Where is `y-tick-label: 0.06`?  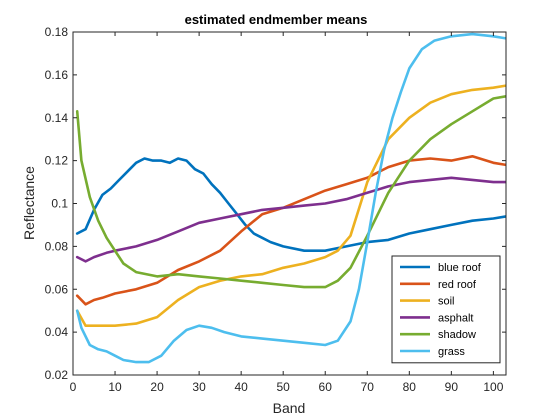 y-tick-label: 0.06 is located at coordinates (57, 289).